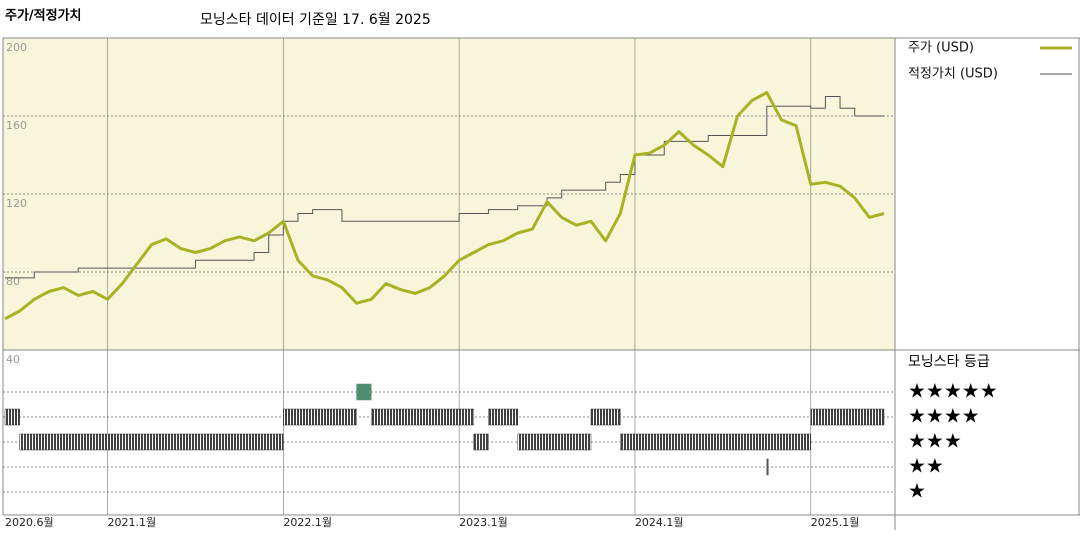  I want to click on y-tick-label: 200, so click(16, 47).